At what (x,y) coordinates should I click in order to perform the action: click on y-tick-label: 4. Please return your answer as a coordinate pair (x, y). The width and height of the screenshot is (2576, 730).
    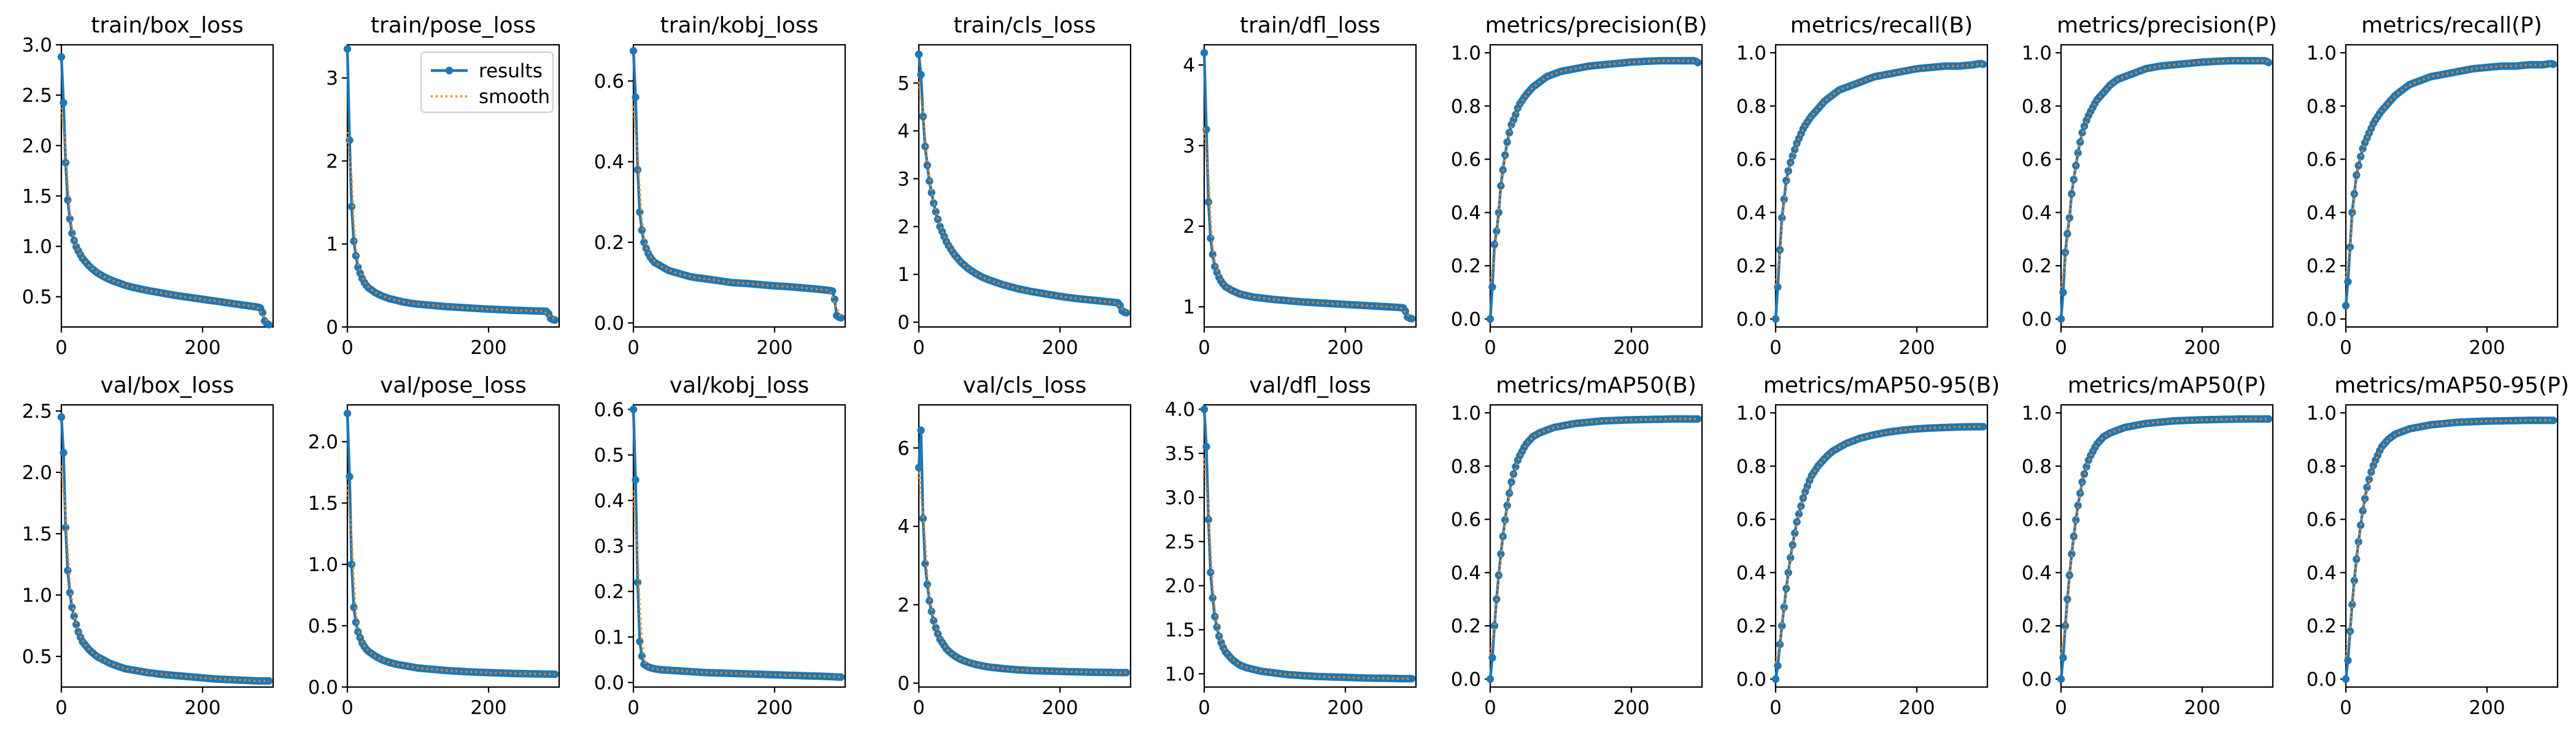
    Looking at the image, I should click on (1189, 66).